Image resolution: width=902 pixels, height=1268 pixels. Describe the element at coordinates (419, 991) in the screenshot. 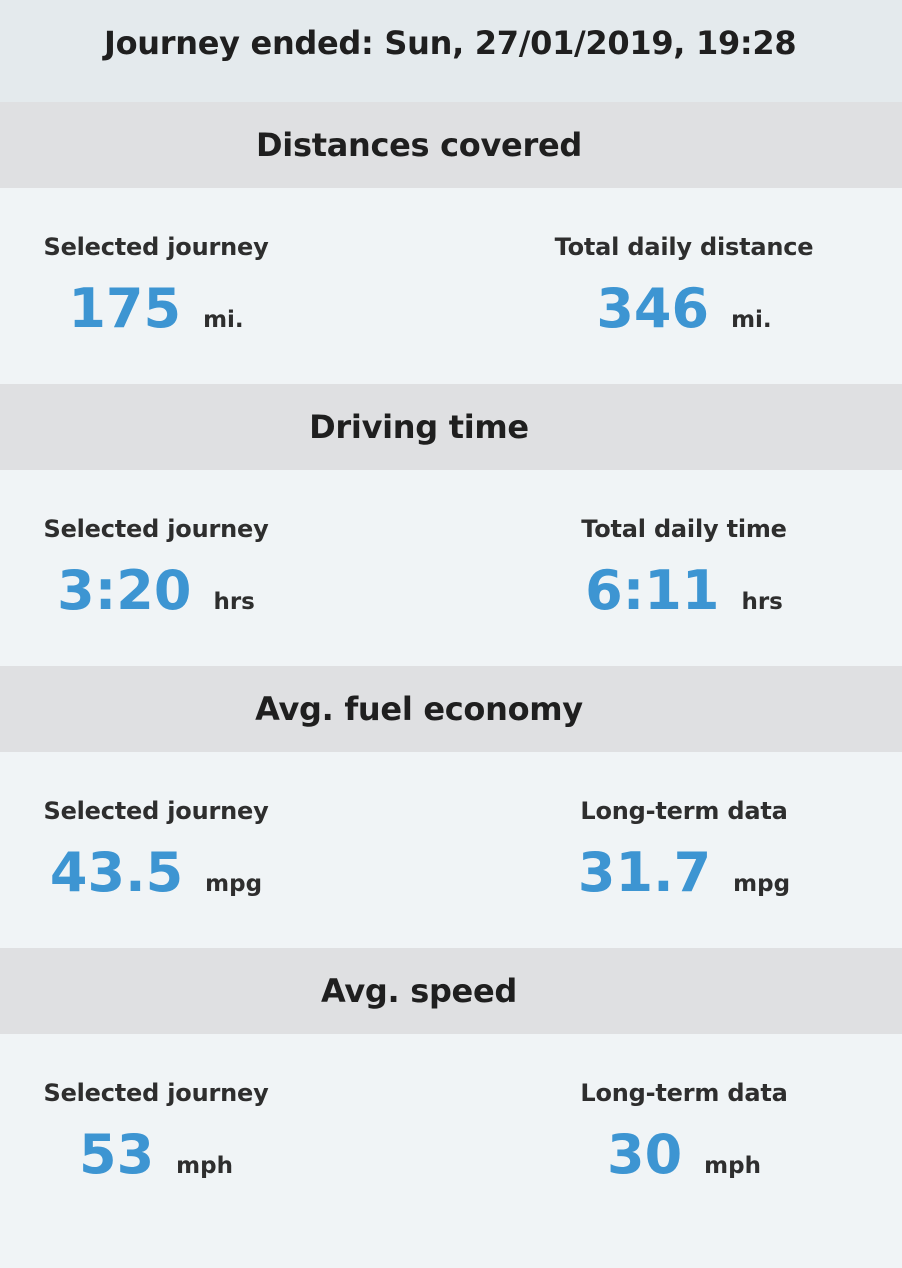

I see `section-title: Avg. speed` at that location.